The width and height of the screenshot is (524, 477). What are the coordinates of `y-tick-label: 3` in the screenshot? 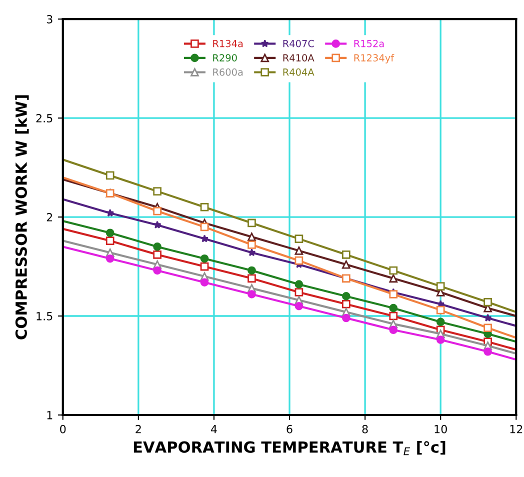 It's located at (49, 19).